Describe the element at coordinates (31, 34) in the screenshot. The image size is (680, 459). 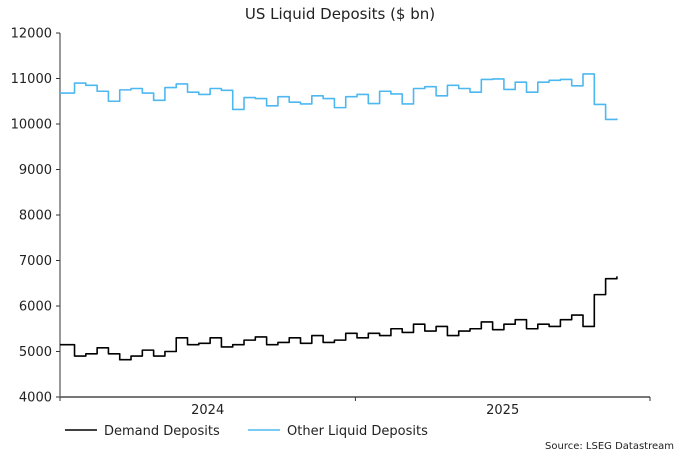
I see `y-tick-label: 12000` at that location.